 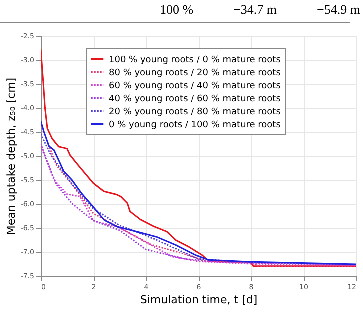 I want to click on text: 100 %, so click(x=177, y=10).